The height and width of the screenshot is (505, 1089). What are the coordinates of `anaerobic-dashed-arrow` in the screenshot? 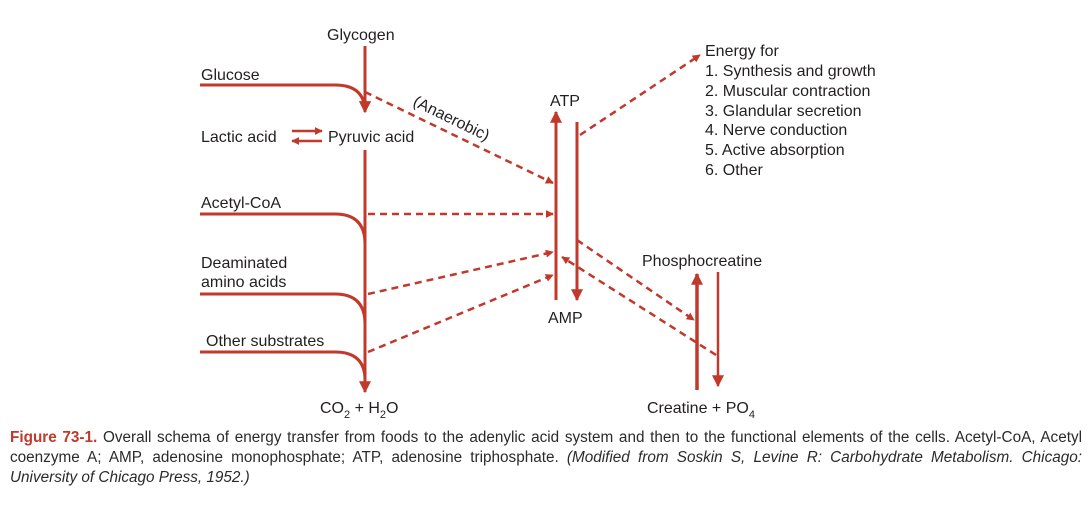 It's located at (459, 137).